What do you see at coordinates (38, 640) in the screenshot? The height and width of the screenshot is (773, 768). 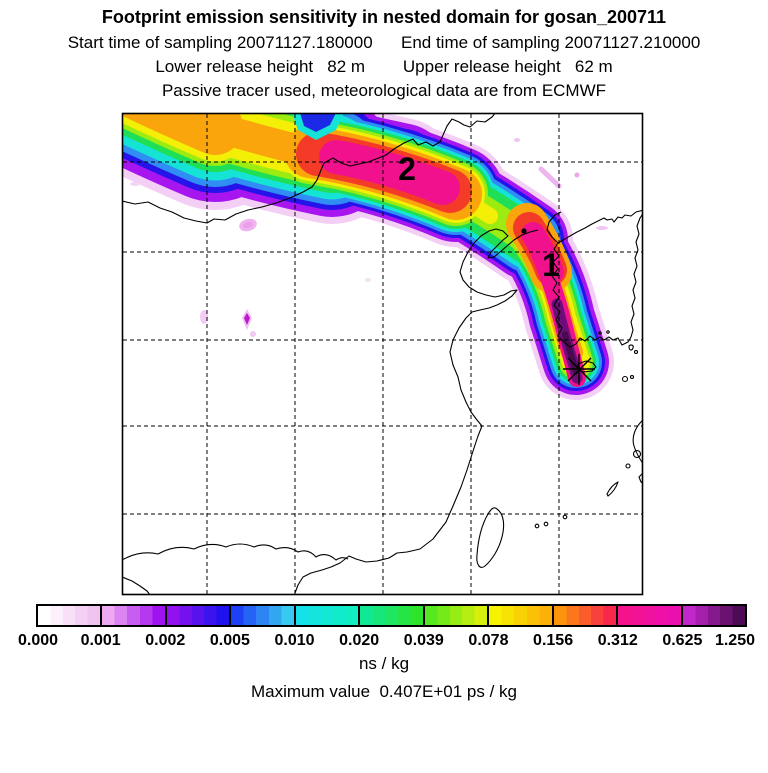 I see `colorbar-tick: 0.000` at bounding box center [38, 640].